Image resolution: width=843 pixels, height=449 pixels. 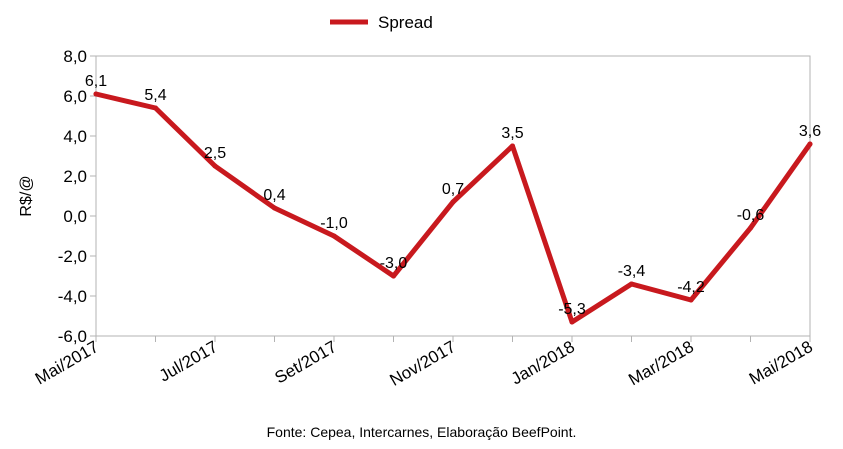 What do you see at coordinates (75, 136) in the screenshot?
I see `y-tick-label: 4,0` at bounding box center [75, 136].